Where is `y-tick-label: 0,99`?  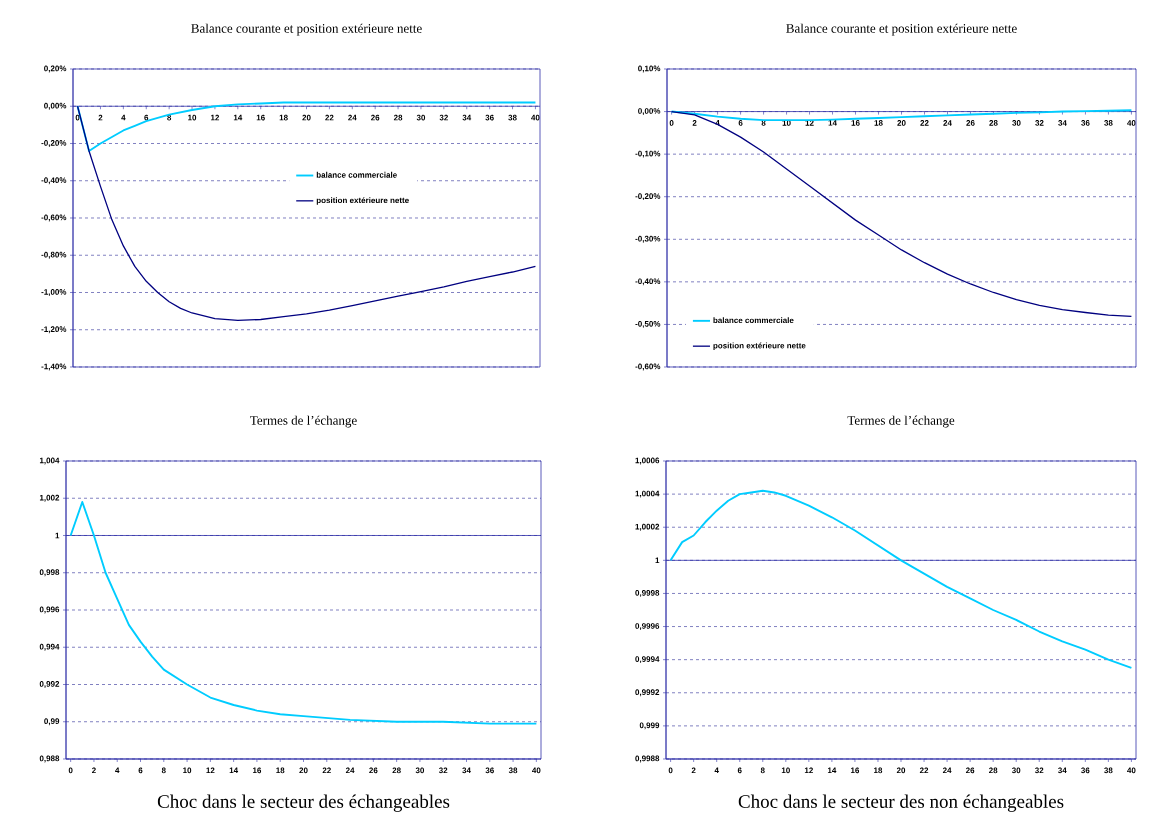
y-tick-label: 0,99 is located at coordinates (52, 722).